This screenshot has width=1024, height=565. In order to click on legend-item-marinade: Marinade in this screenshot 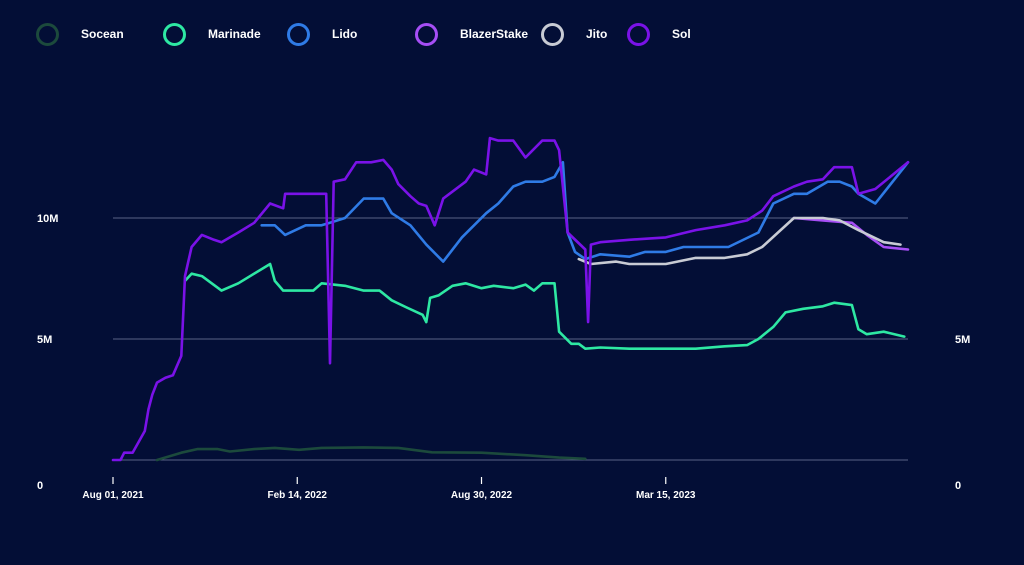, I will do `click(212, 34)`.